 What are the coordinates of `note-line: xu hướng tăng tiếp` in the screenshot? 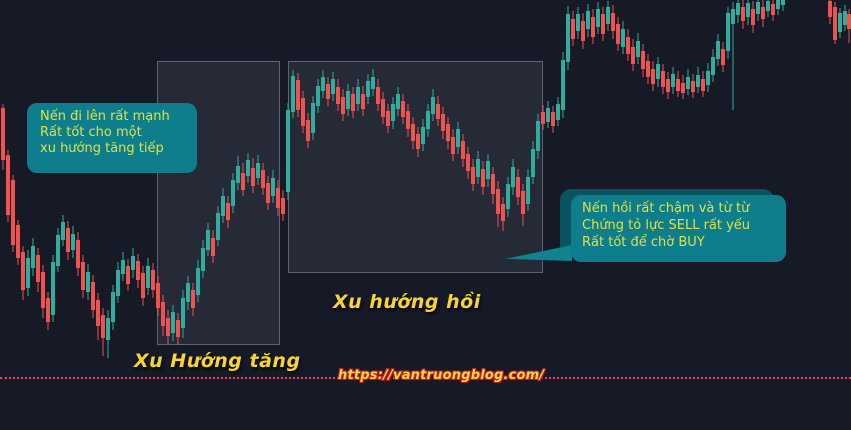 It's located at (102, 148).